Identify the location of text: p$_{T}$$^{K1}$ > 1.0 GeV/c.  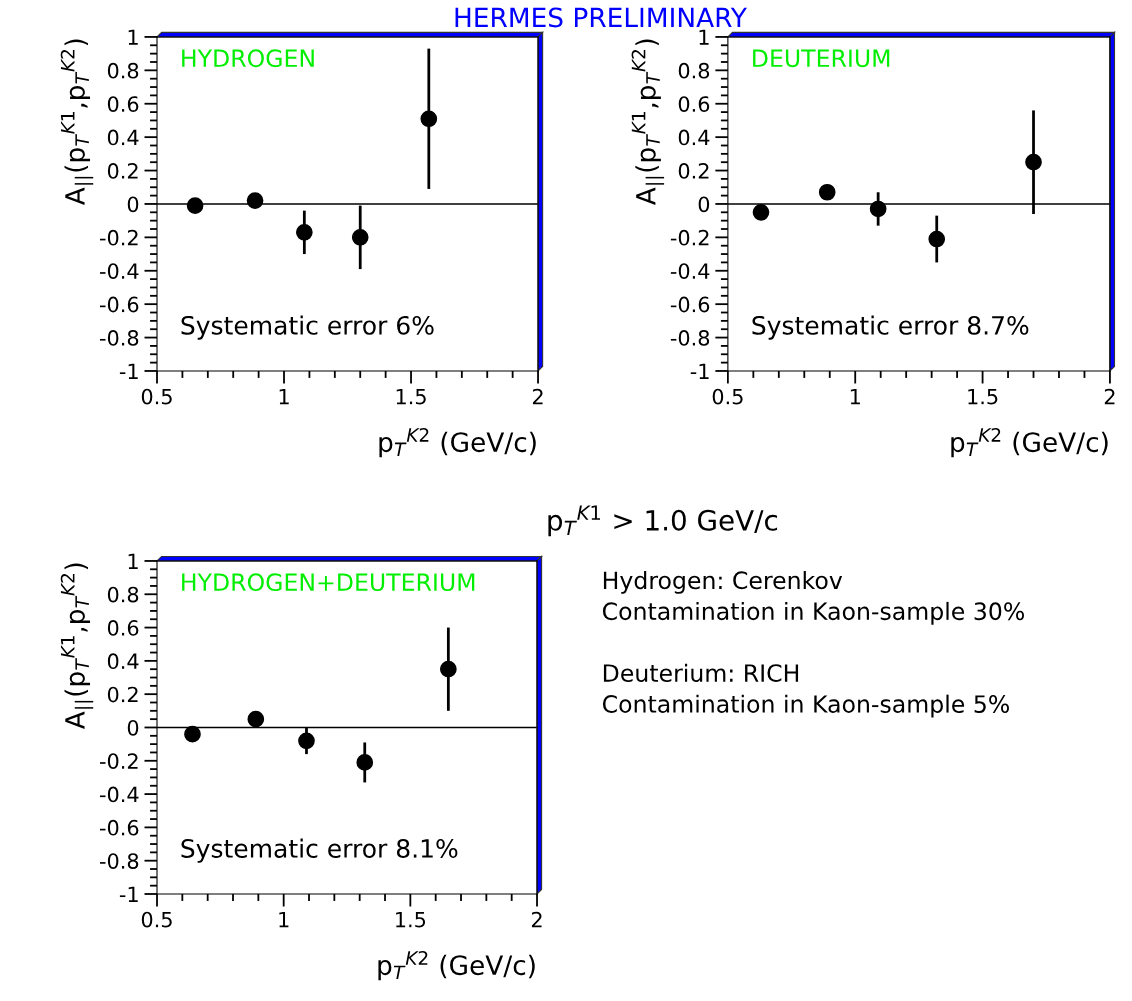
(663, 521).